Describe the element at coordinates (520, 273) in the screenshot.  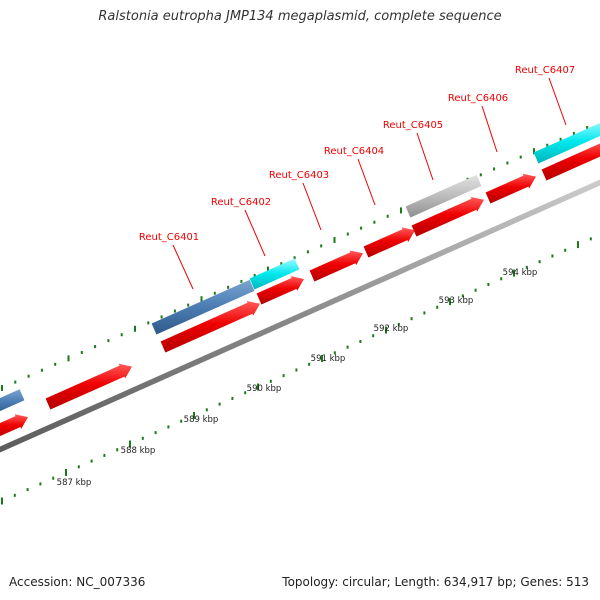
I see `scale-label: 594 kbp` at that location.